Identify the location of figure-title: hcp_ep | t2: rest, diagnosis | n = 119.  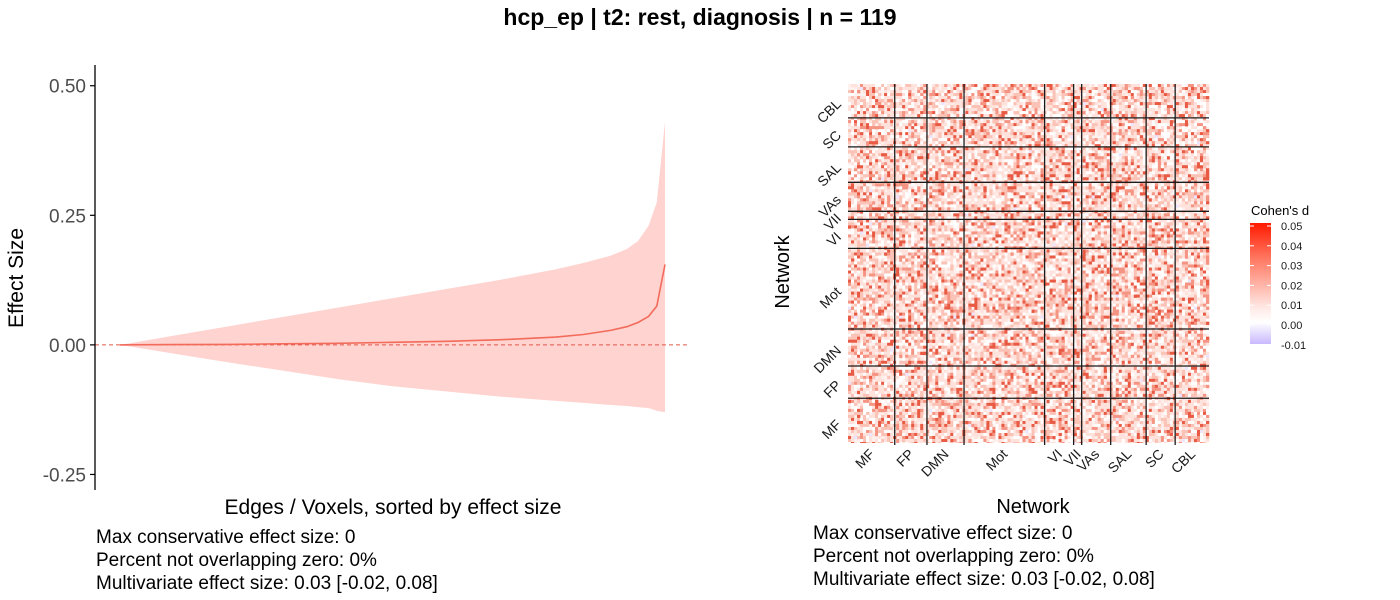
(700, 17).